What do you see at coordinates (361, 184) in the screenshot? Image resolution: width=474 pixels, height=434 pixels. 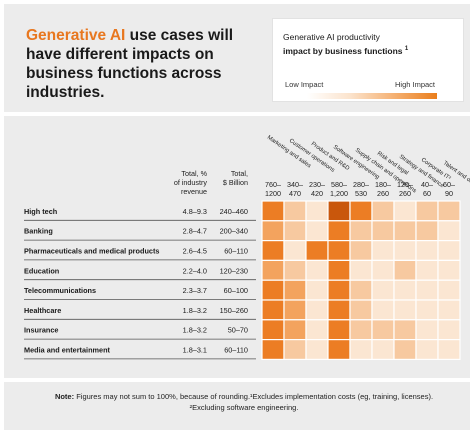 I see `function-range-label: 280–` at bounding box center [361, 184].